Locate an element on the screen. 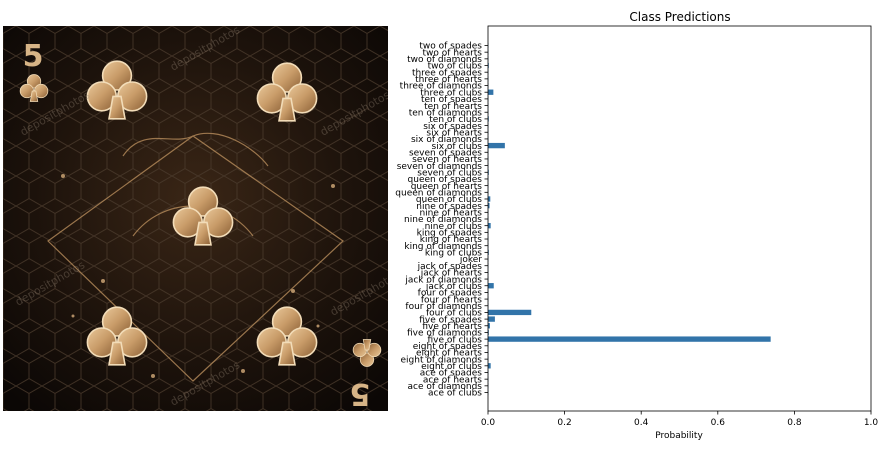 The image size is (883, 453). y-tick-label: queen of hearts is located at coordinates (447, 187).